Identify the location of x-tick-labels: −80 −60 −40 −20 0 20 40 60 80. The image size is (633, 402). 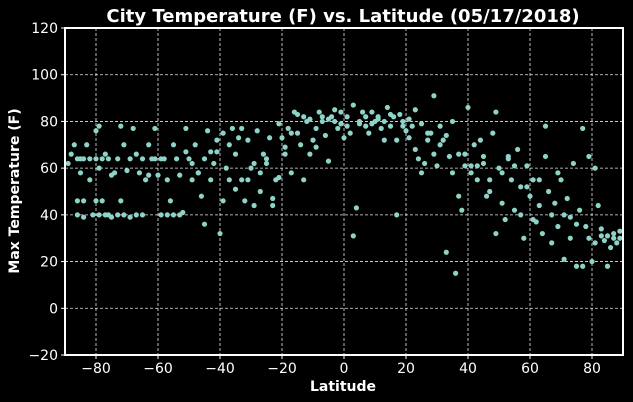
(341, 366).